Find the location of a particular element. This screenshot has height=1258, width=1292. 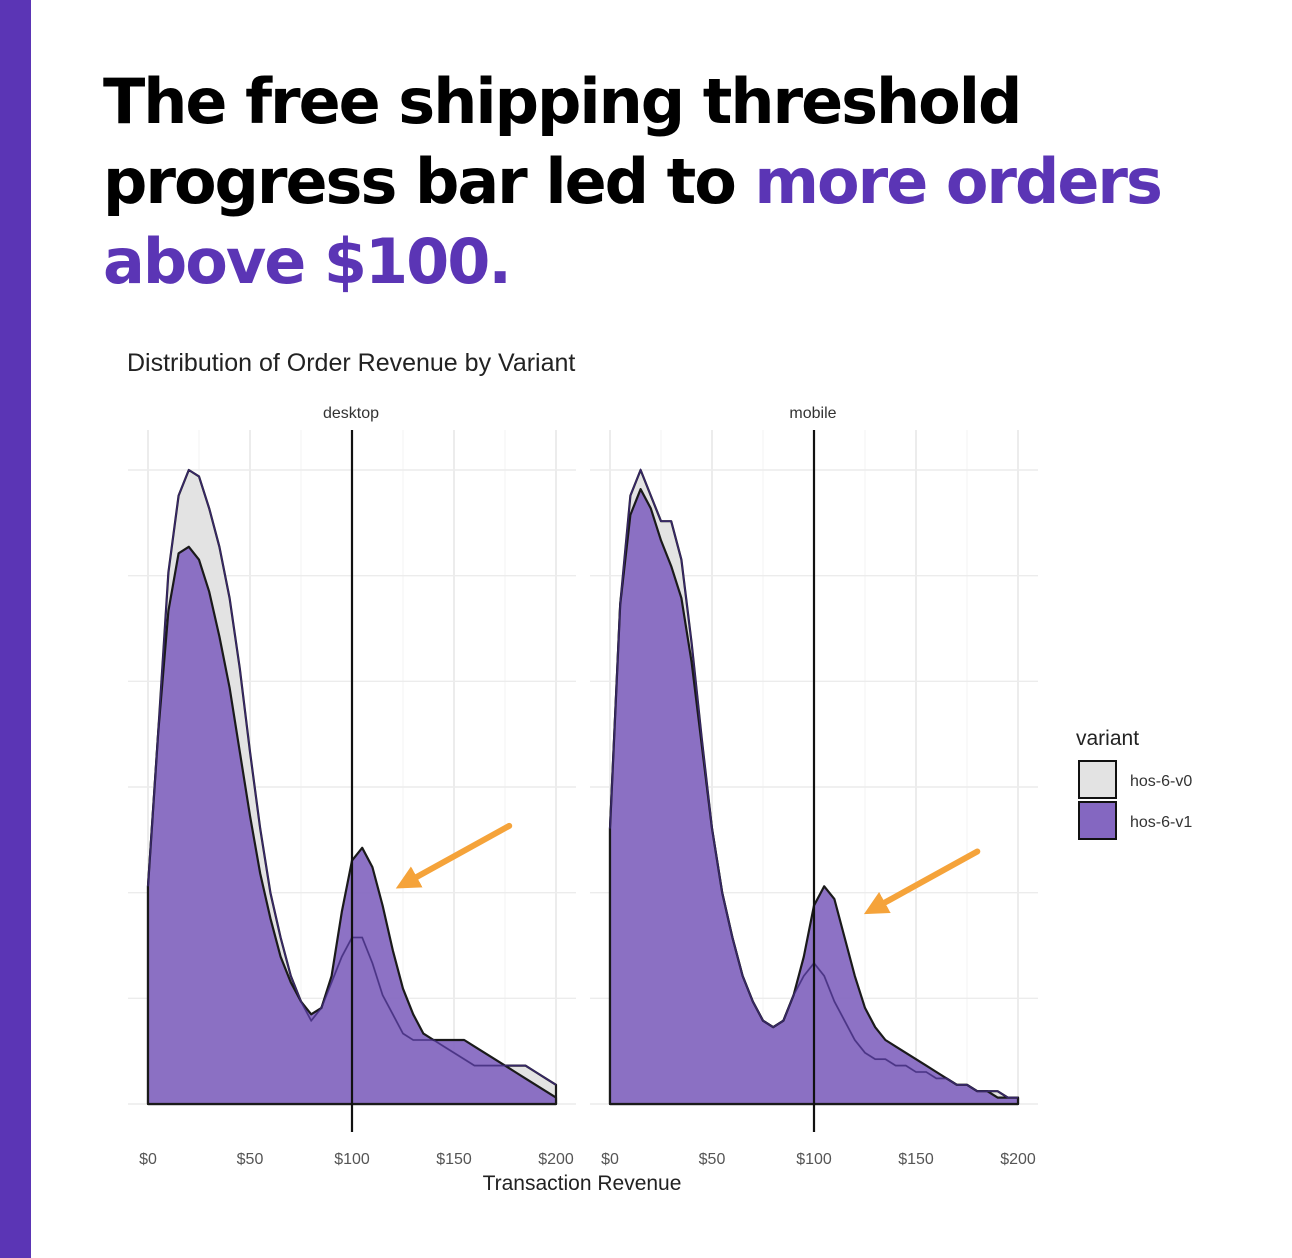

panel-label-mobile: mobile is located at coordinates (812, 413).